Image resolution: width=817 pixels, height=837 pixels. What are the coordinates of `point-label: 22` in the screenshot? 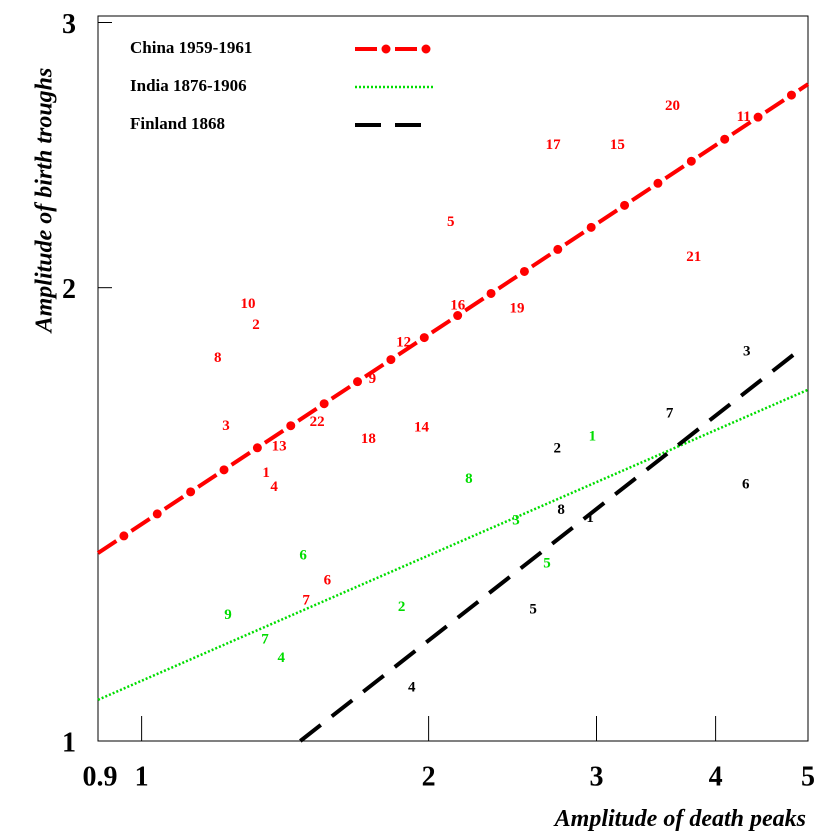 It's located at (317, 422).